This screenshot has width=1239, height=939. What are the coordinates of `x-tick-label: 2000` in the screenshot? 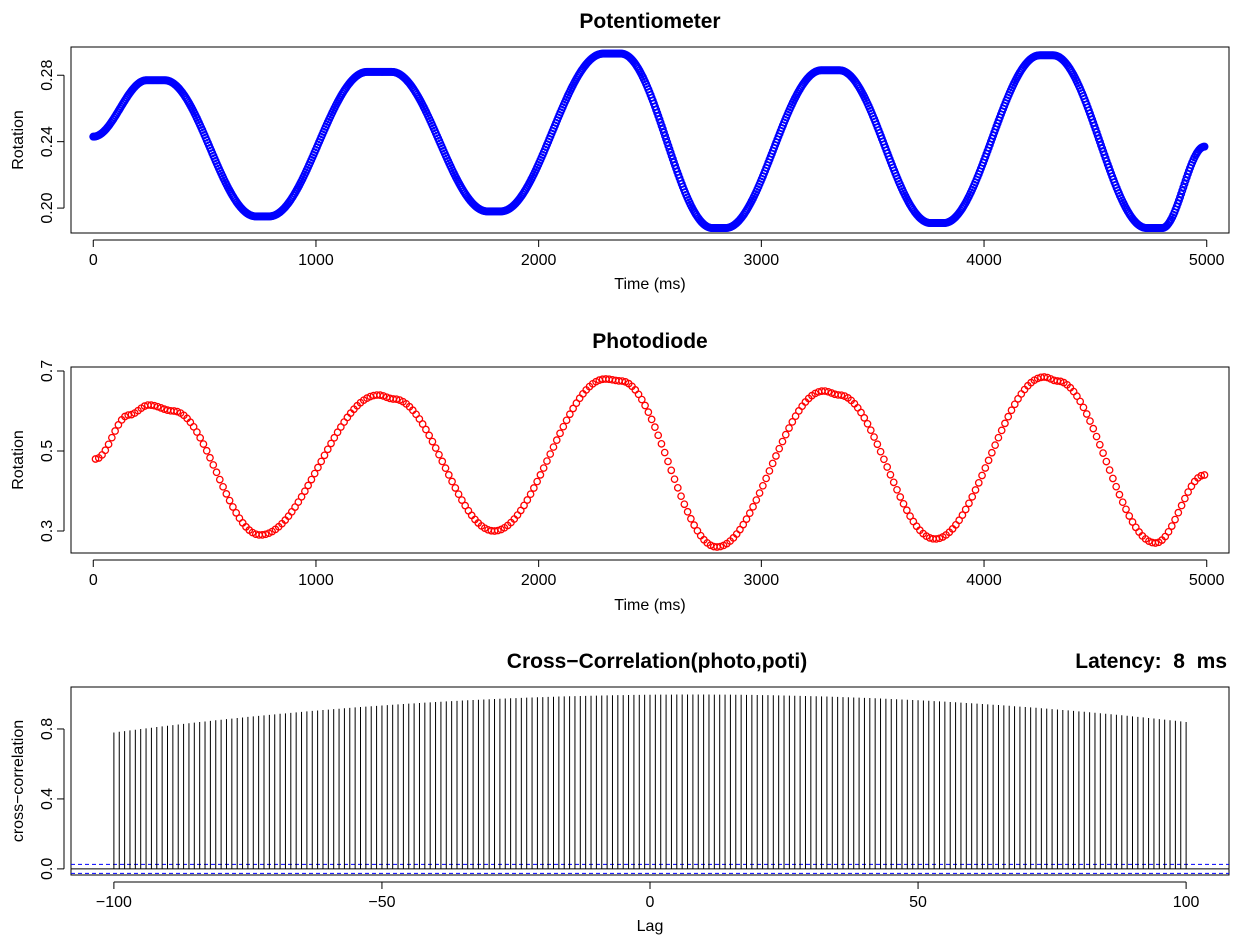 It's located at (539, 580).